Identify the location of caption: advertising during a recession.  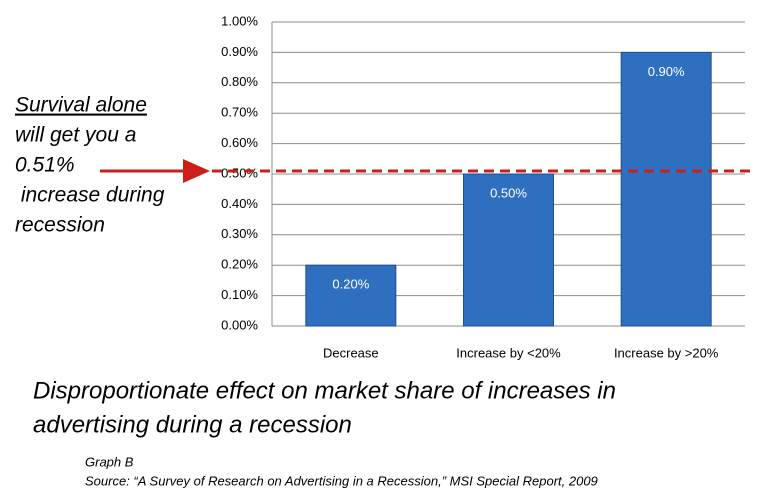
(192, 424).